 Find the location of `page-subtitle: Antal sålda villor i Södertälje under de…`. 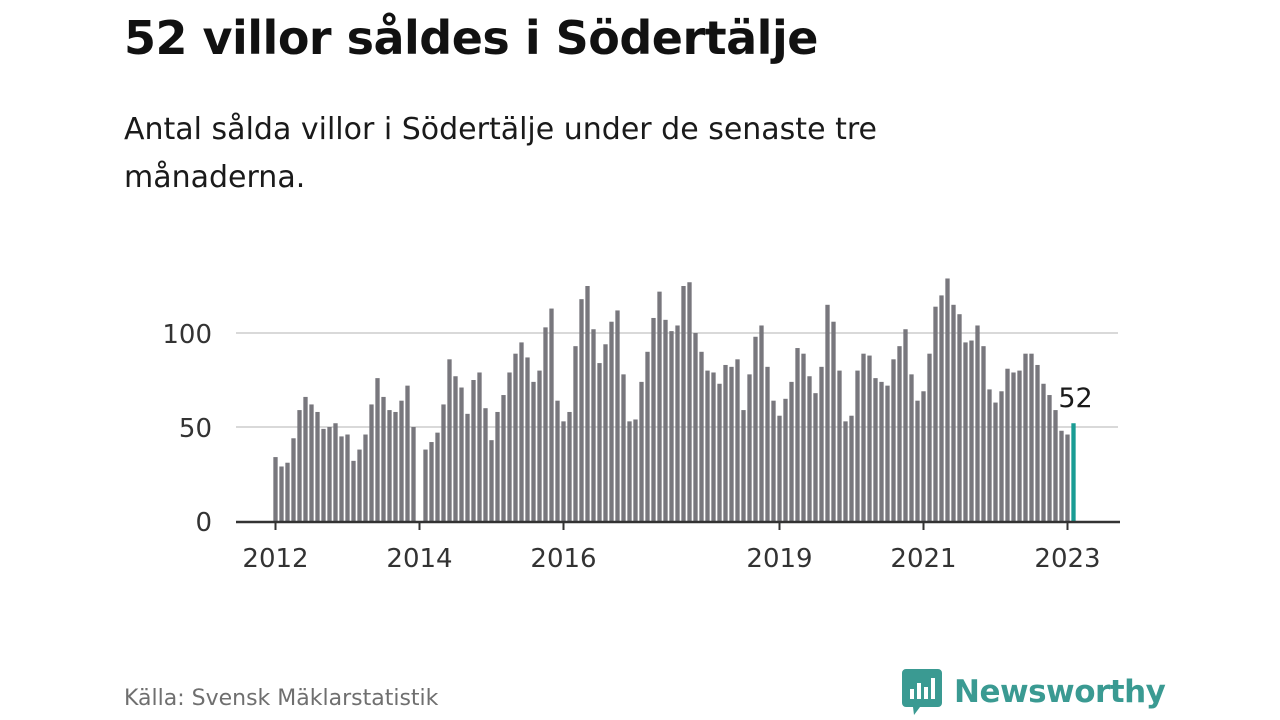

page-subtitle: Antal sålda villor i Södertälje under de… is located at coordinates (500, 153).